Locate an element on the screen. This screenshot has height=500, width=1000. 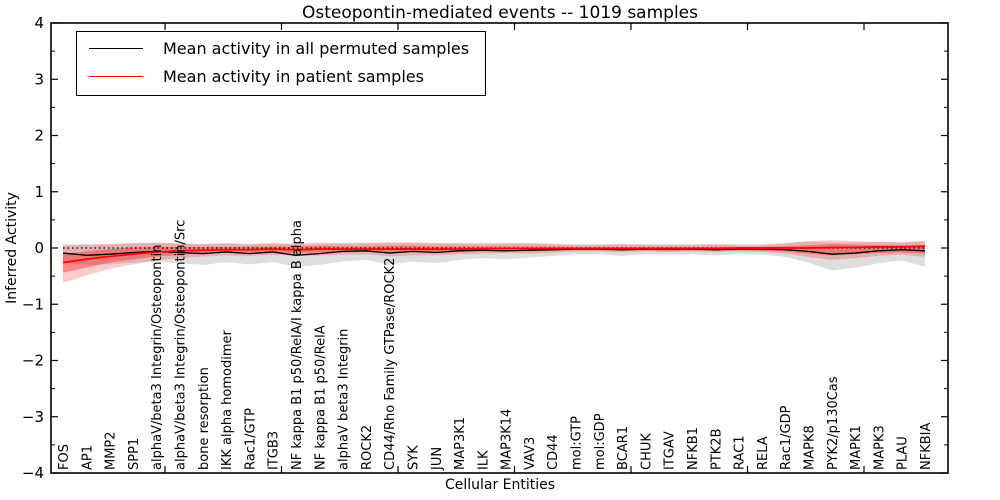
x-category-label: CD44/Rho Family GTPase/ROCK2 is located at coordinates (390, 364).